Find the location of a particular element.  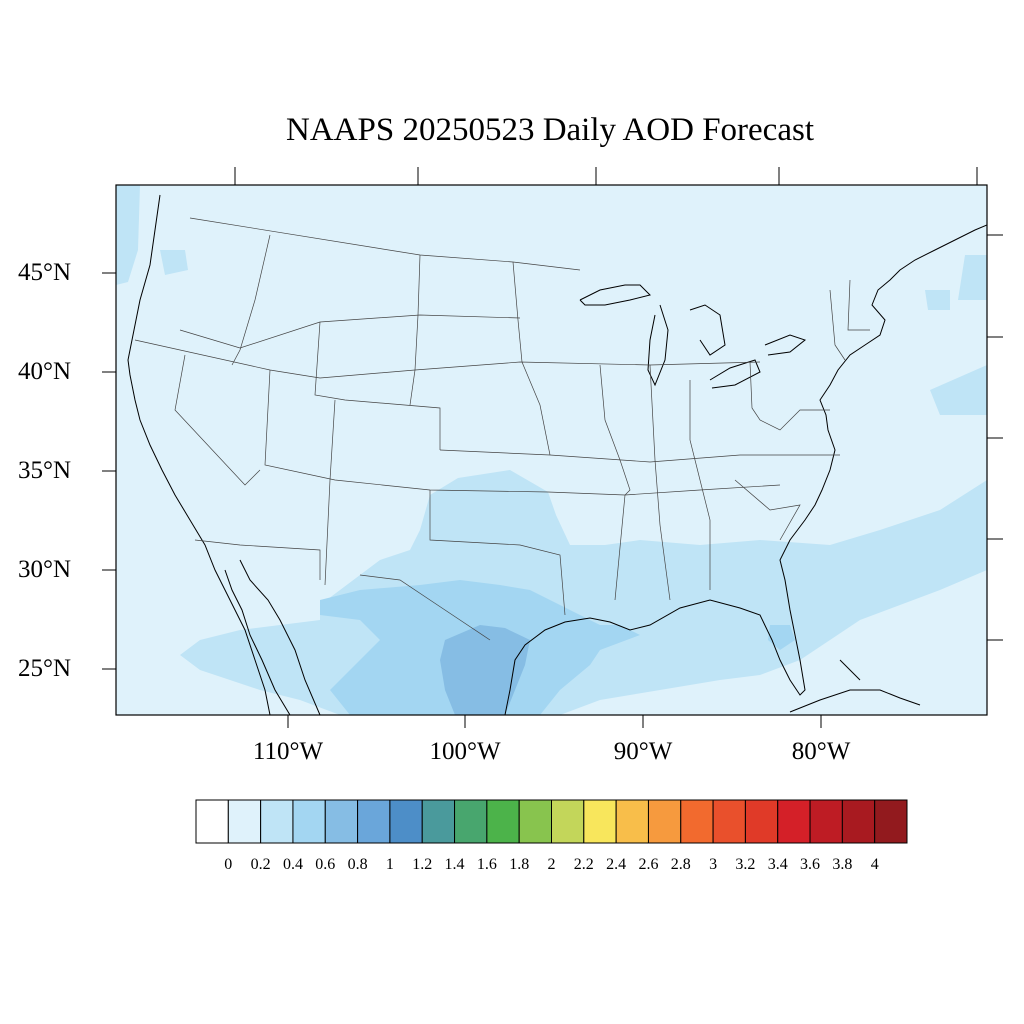

lat-label-40: 40°N is located at coordinates (45, 371).